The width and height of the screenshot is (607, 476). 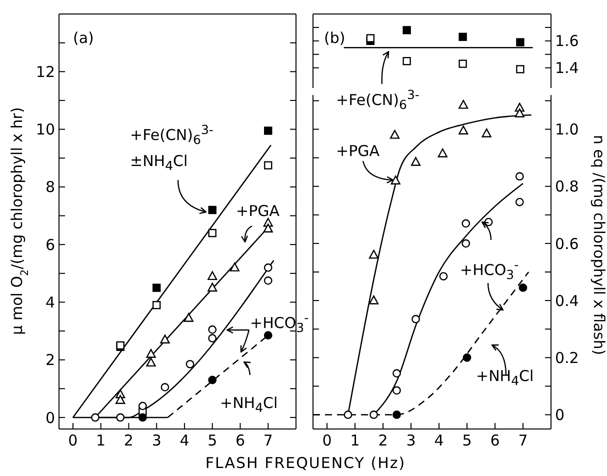 What do you see at coordinates (567, 357) in the screenshot?
I see `y-tick-label: 0.2` at bounding box center [567, 357].